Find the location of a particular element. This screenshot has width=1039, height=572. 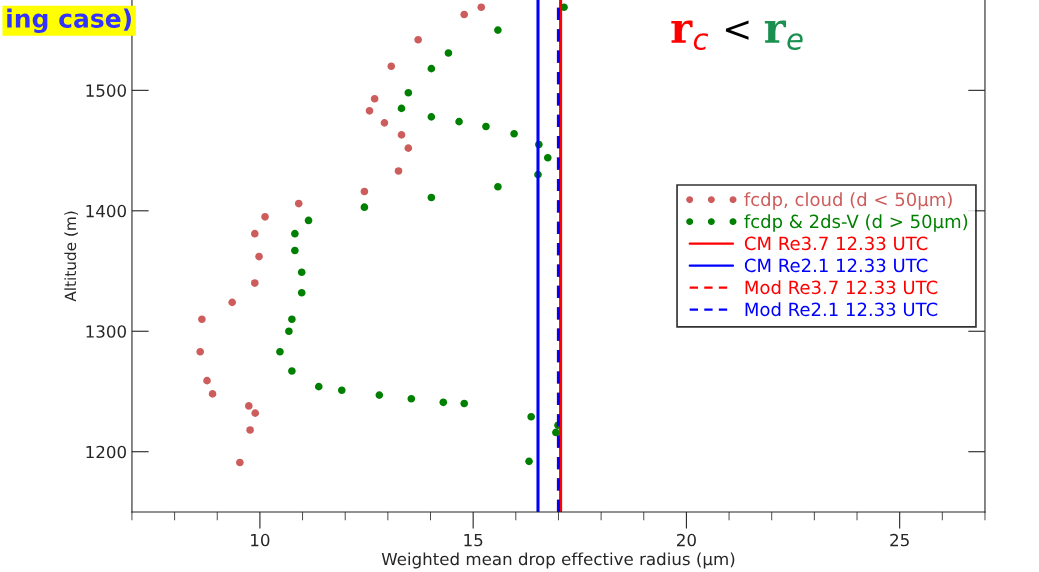

legend-label: fcdp, cloud (d < 50μm) is located at coordinates (848, 201).